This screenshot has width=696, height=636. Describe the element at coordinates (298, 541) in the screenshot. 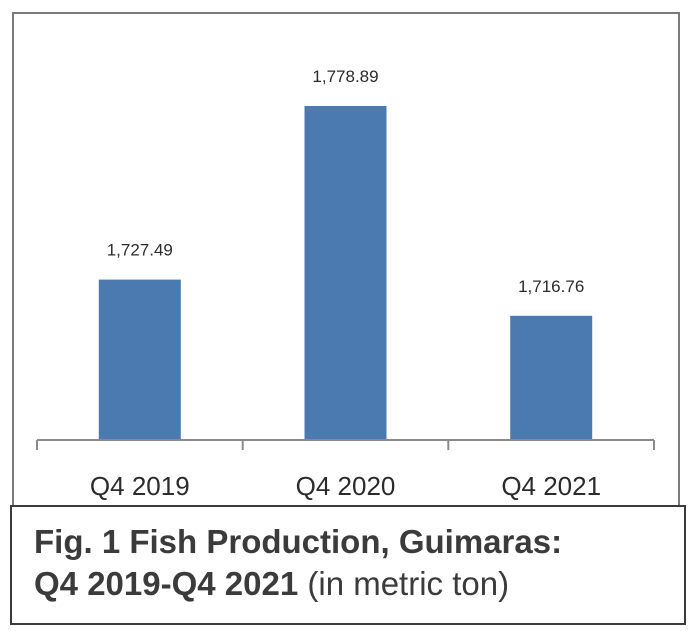

I see `caption-title: Fig. 1 Fish Production, Guimaras:` at that location.